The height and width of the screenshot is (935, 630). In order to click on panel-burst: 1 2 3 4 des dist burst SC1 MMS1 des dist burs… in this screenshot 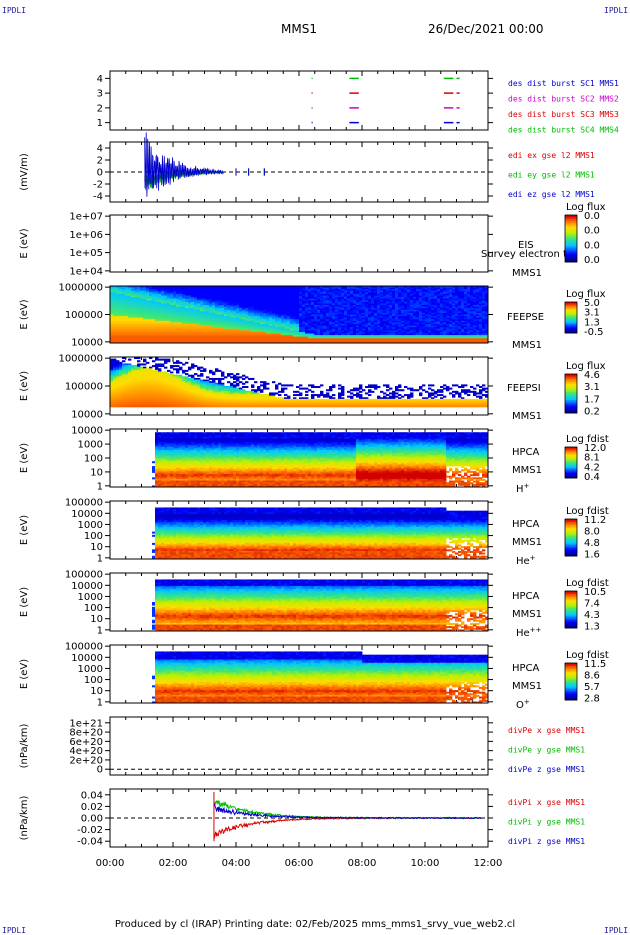, I will do `click(358, 103)`.